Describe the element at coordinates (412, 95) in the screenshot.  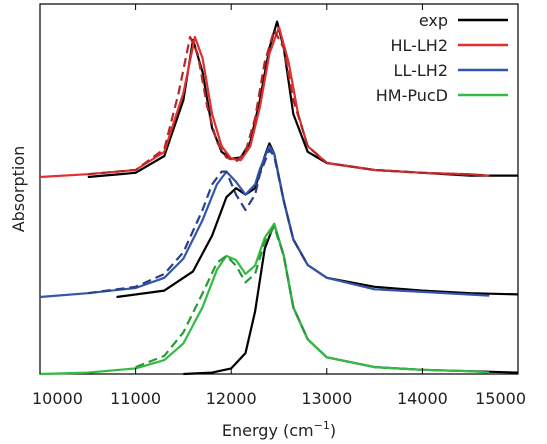
I see `legend-label: HM-PucD` at that location.